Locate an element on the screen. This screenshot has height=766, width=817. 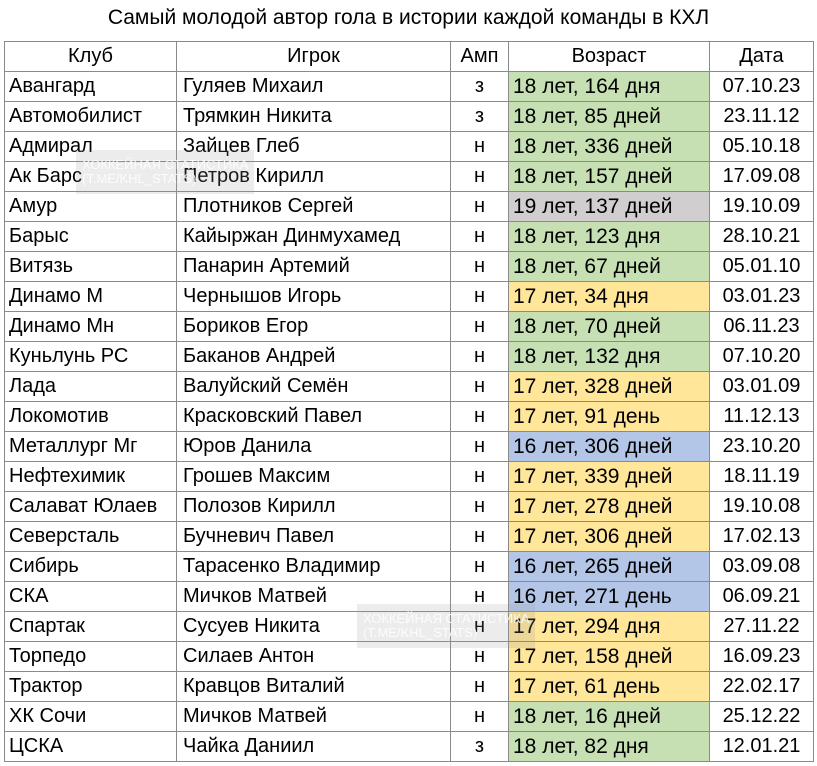
age-cell: 18 лет, 70 дней is located at coordinates (609, 326).